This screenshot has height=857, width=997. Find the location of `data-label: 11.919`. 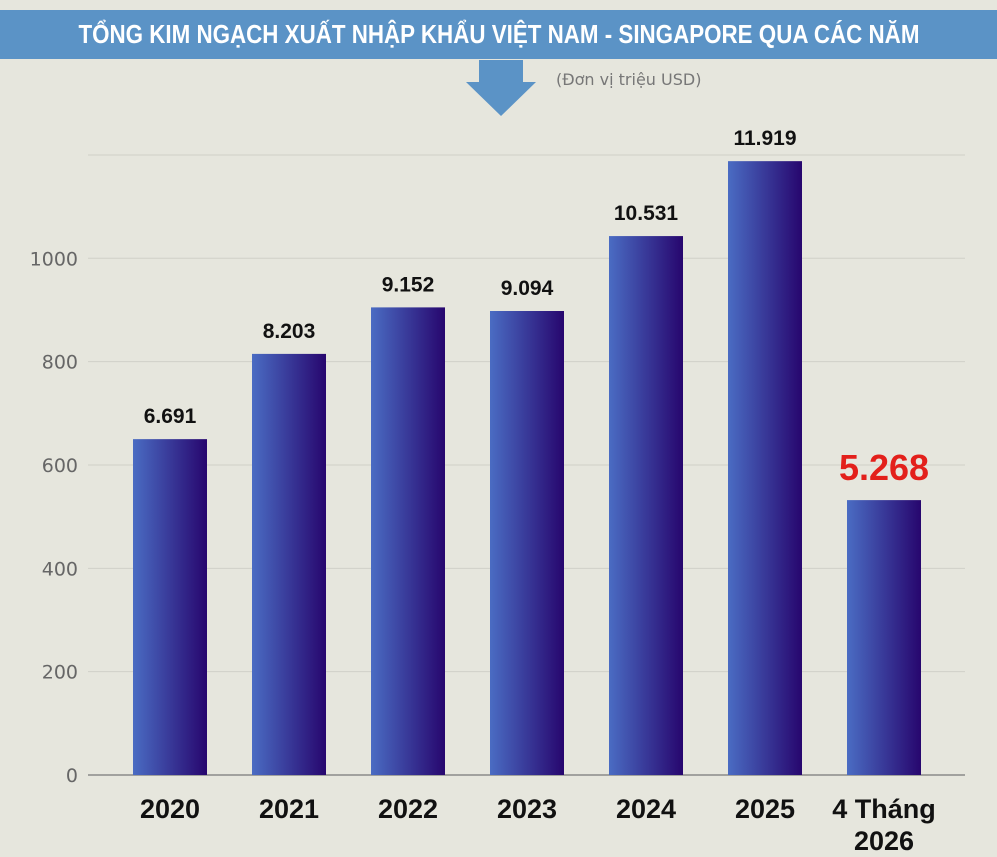

data-label: 11.919 is located at coordinates (764, 138).